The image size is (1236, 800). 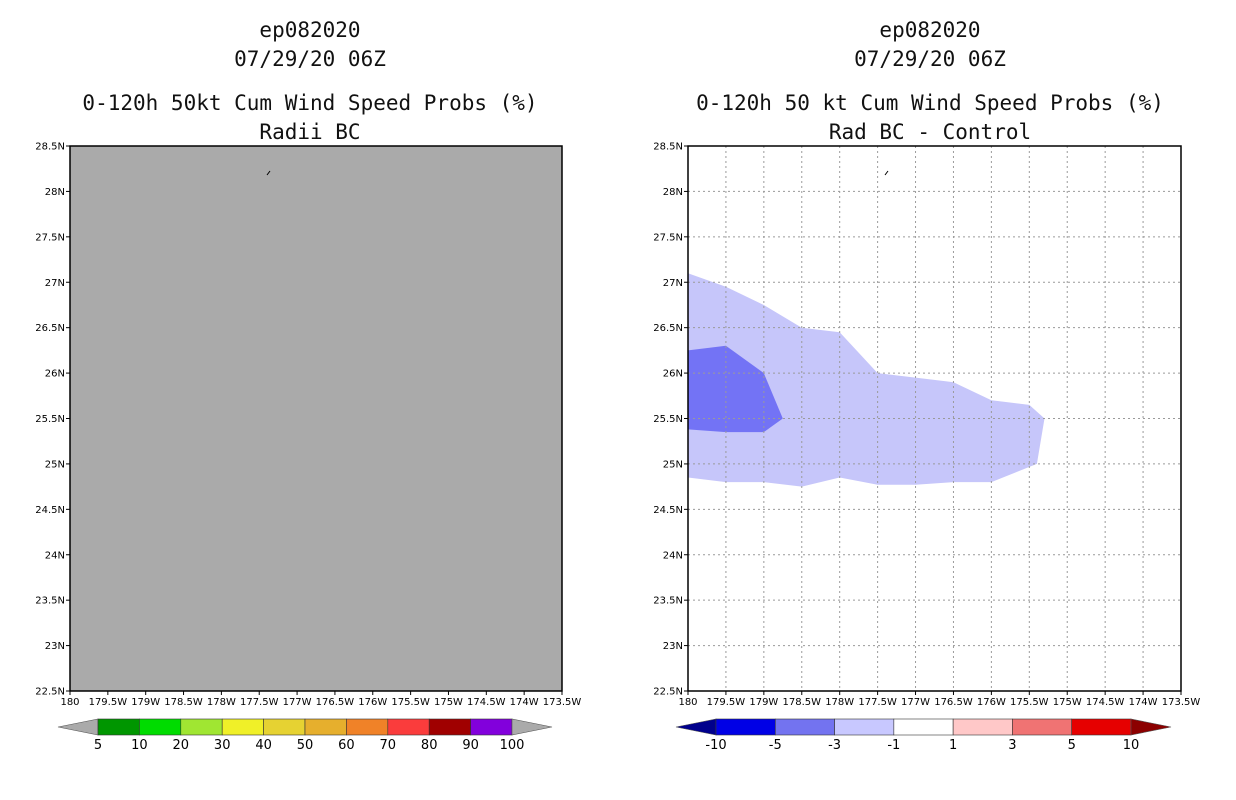 What do you see at coordinates (69, 702) in the screenshot?
I see `left-x-tick-label: 180` at bounding box center [69, 702].